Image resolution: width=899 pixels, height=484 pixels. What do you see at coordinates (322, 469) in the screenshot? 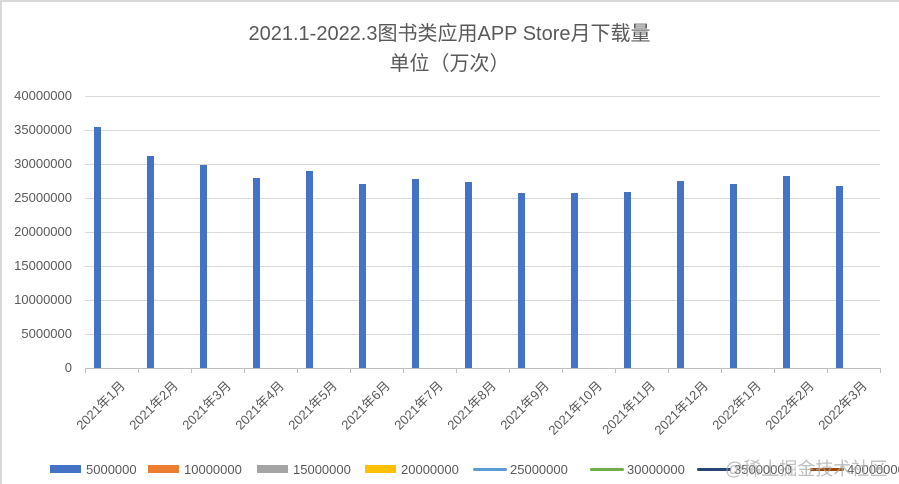
I see `legend-label: 15000000` at bounding box center [322, 469].